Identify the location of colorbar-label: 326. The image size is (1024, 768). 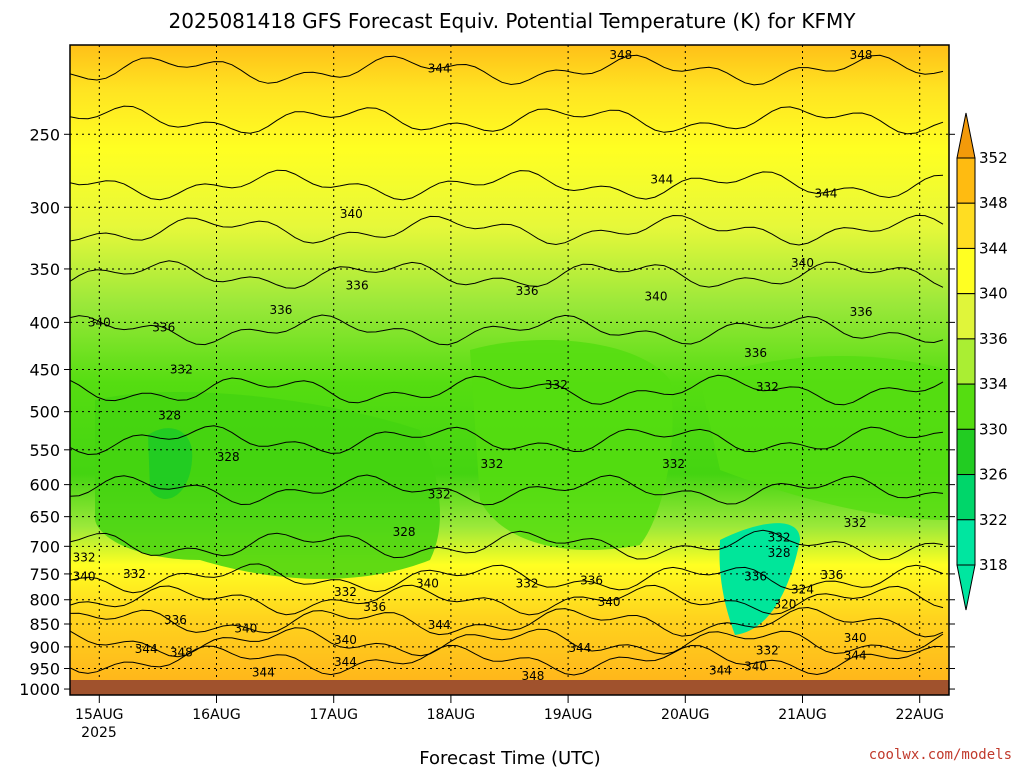
(993, 475).